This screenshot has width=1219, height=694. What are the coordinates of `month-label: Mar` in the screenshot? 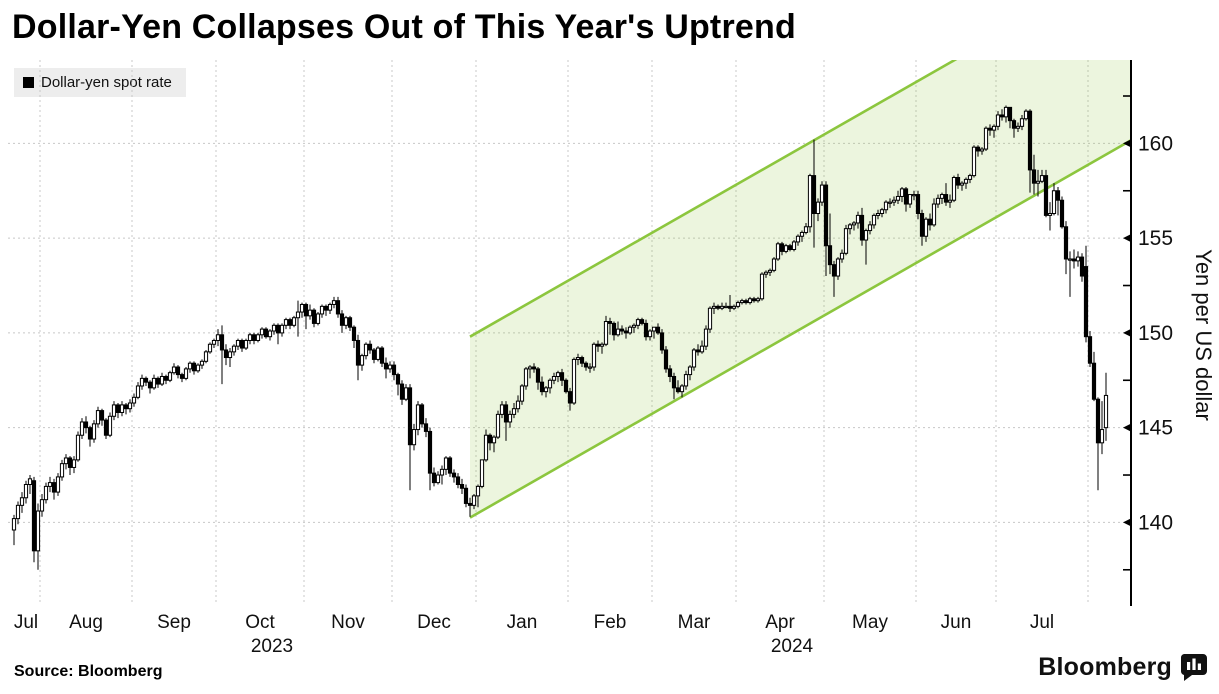 It's located at (694, 622).